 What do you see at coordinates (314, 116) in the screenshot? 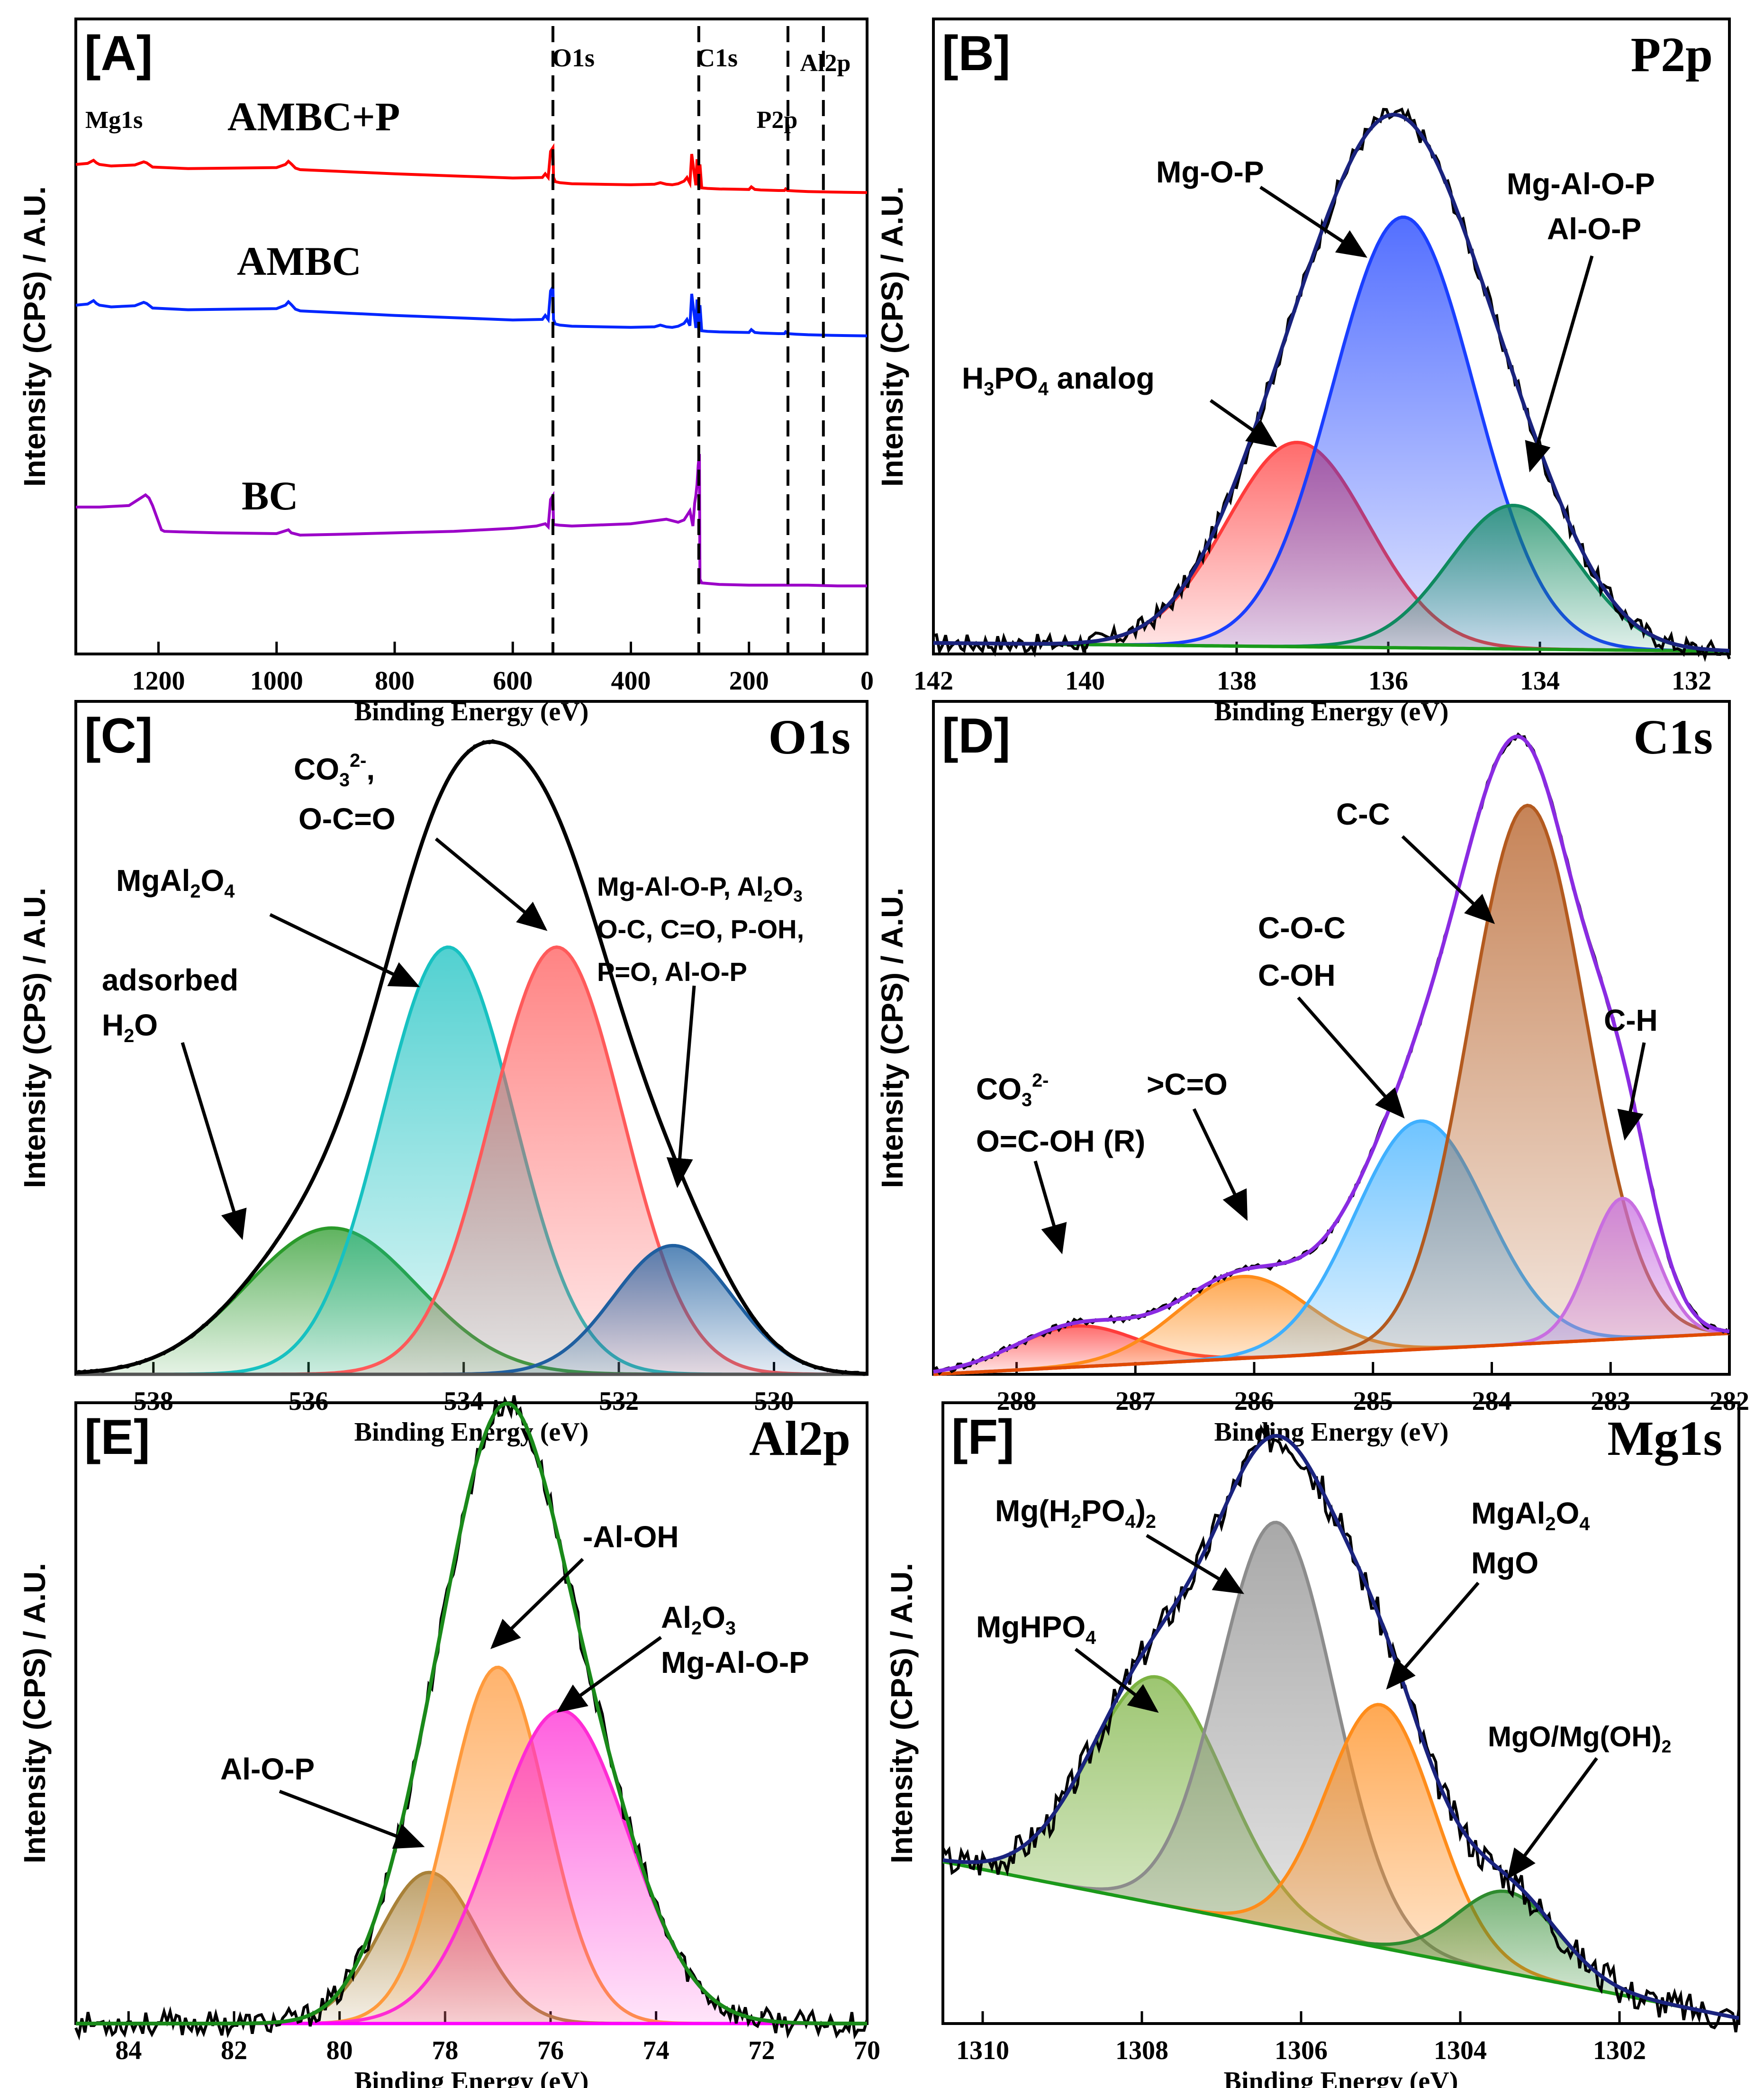
I see `annotation-A: AMBC+P` at bounding box center [314, 116].